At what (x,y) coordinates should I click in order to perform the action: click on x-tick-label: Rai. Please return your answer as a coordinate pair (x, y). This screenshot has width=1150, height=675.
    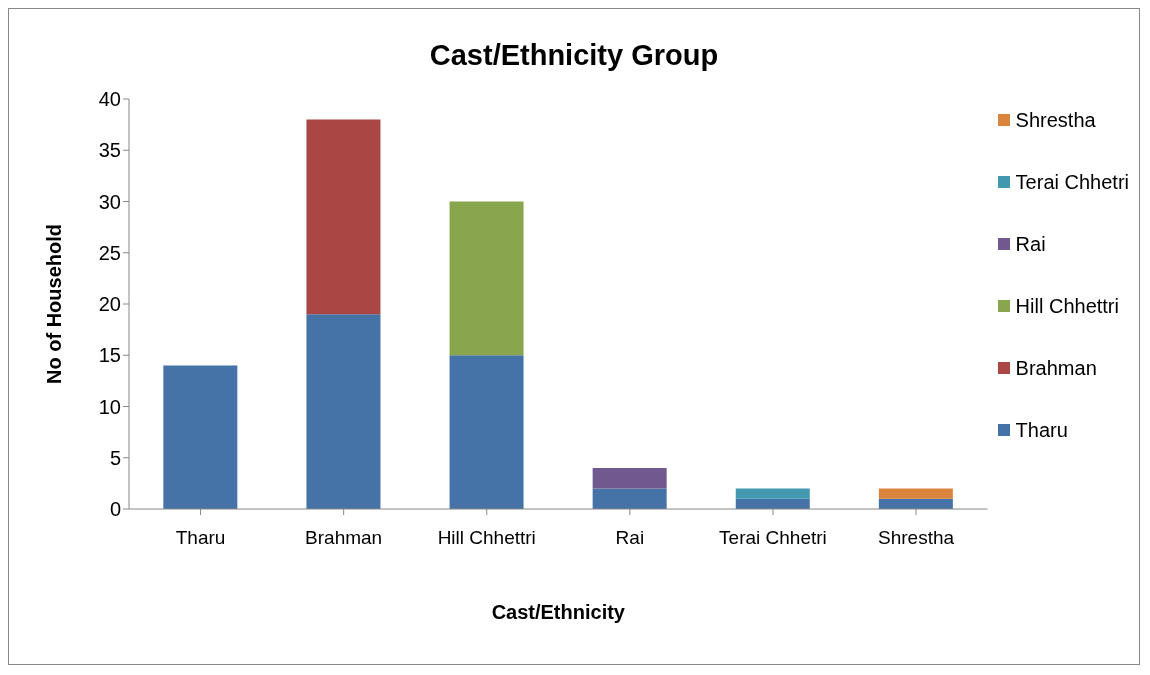
    Looking at the image, I should click on (630, 538).